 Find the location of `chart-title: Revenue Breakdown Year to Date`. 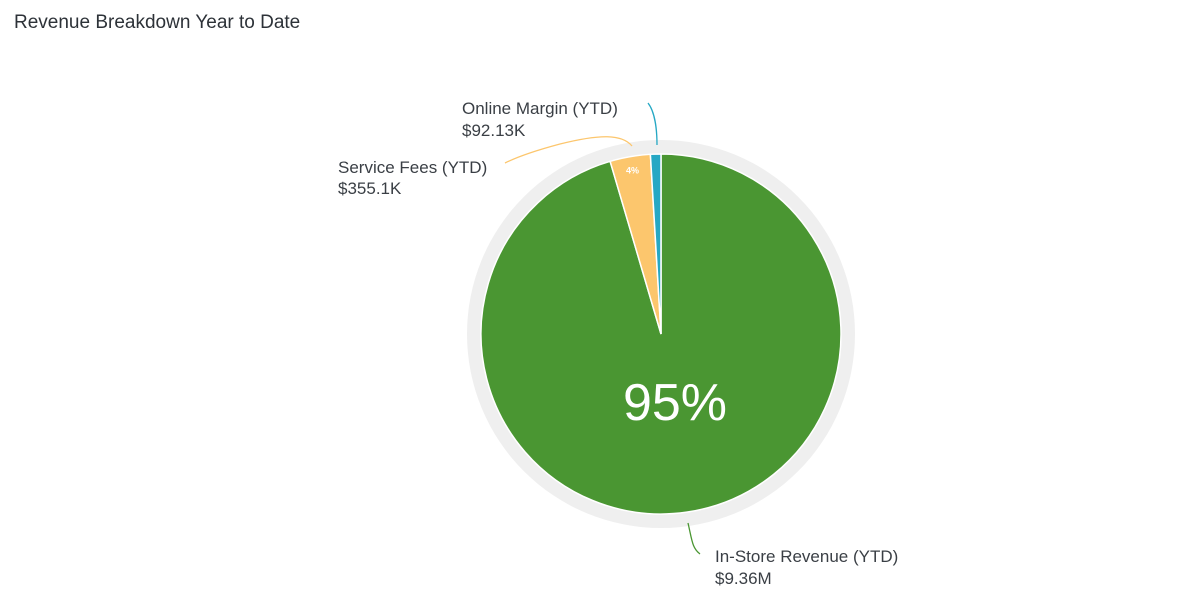

chart-title: Revenue Breakdown Year to Date is located at coordinates (157, 22).